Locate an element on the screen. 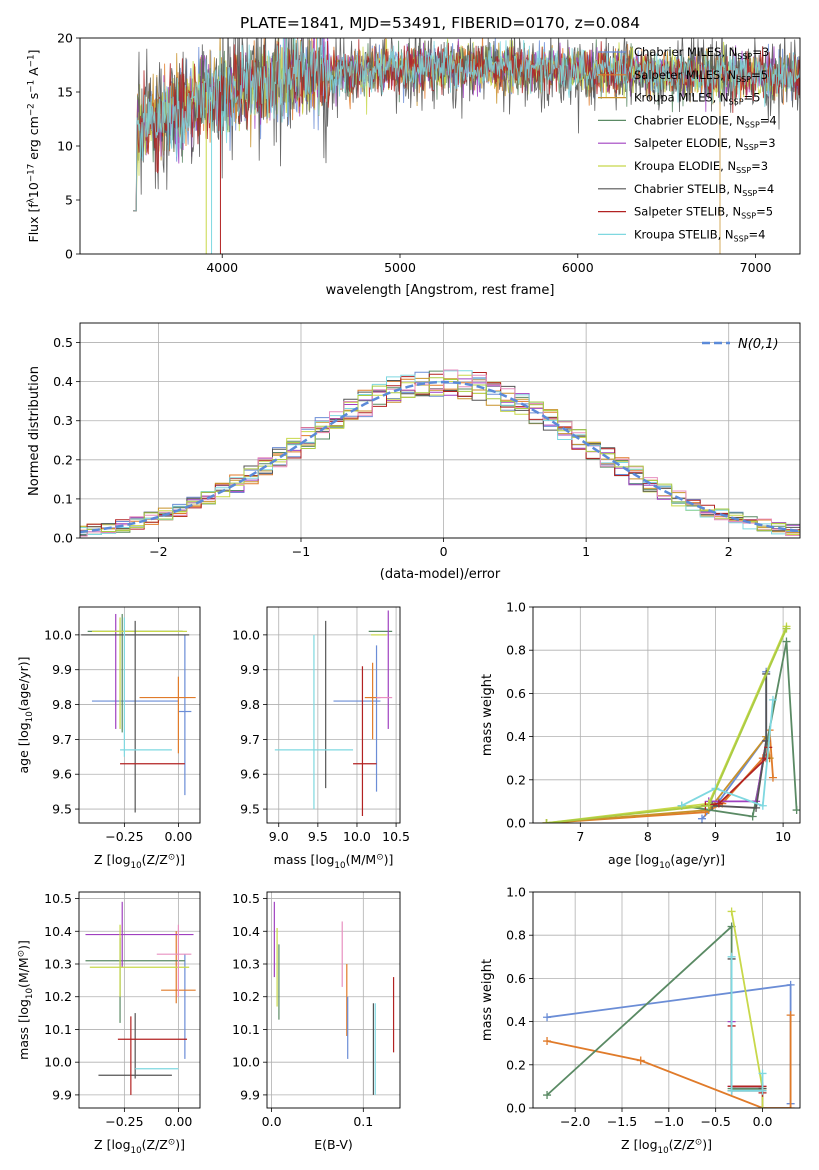 The image size is (819, 1170). x-tick-label: −2 is located at coordinates (158, 551).